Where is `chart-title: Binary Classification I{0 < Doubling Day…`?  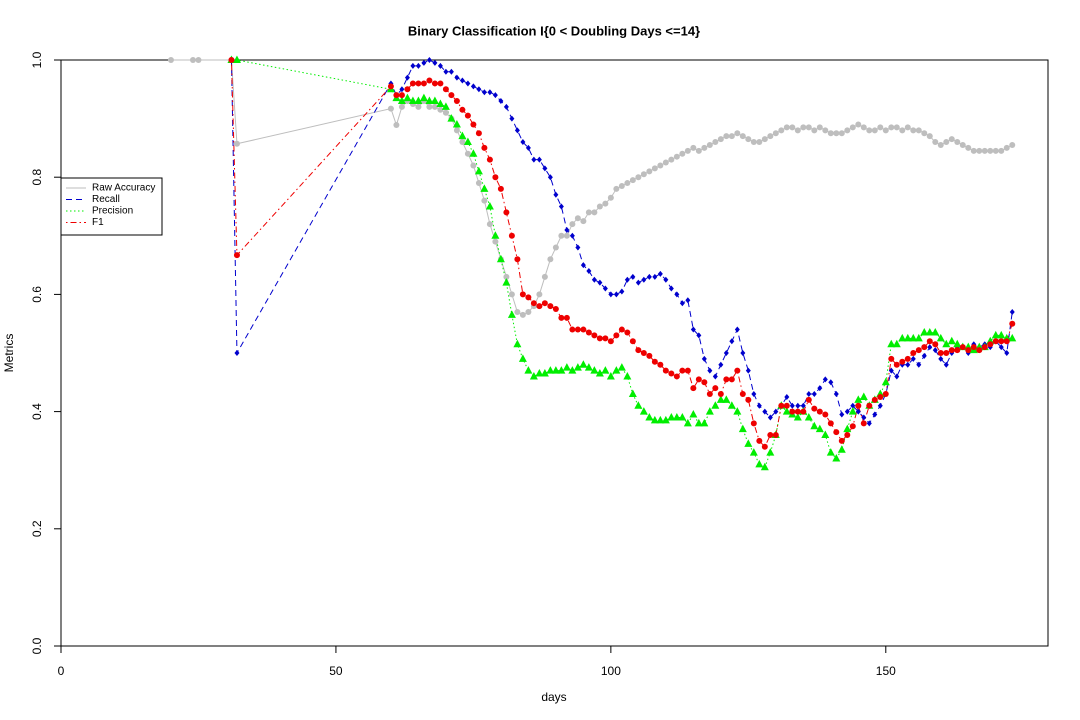
chart-title: Binary Classification I{0 < Doubling Day… is located at coordinates (554, 30).